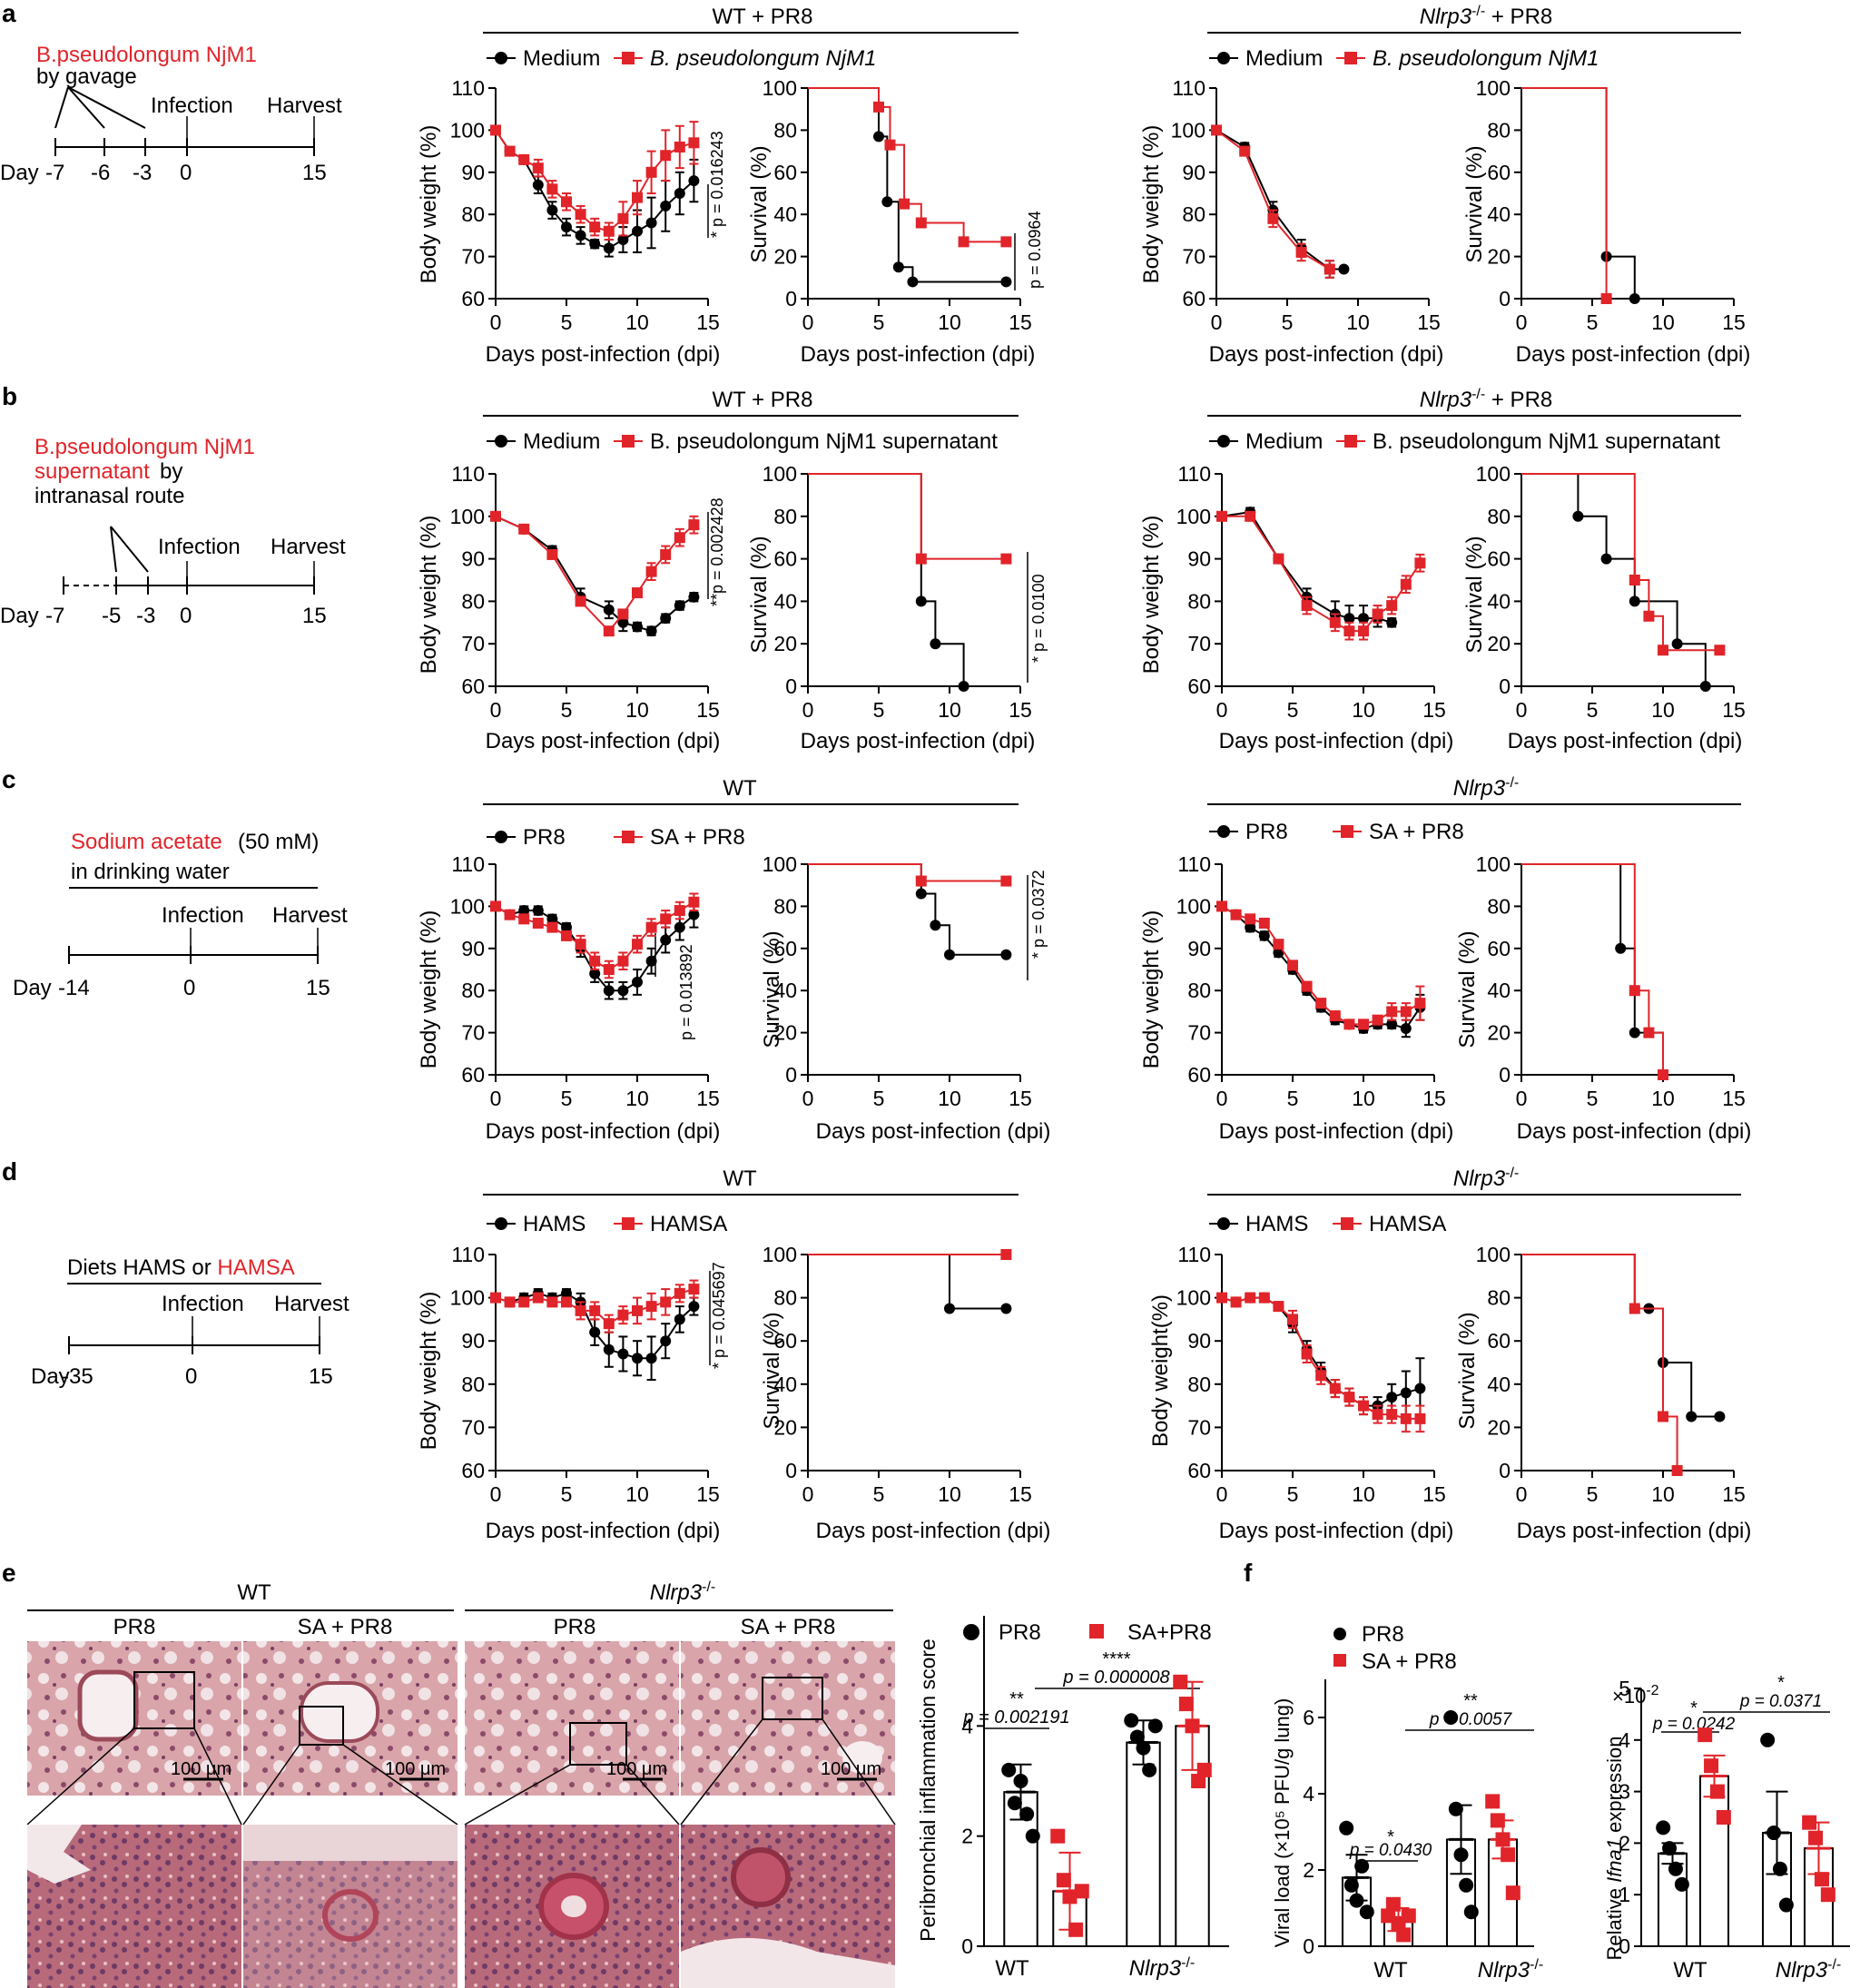  What do you see at coordinates (740, 788) in the screenshot?
I see `header-c-wt: WT` at bounding box center [740, 788].